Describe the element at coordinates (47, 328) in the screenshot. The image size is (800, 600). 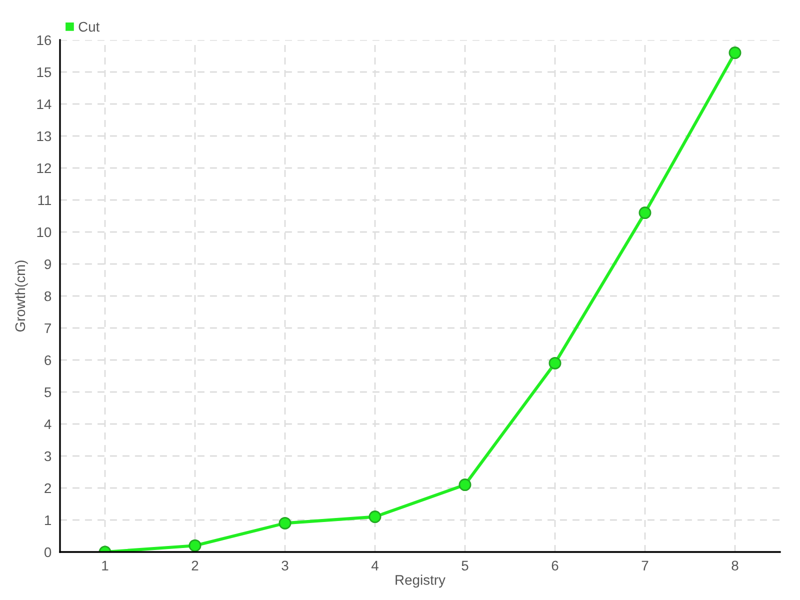
I see `y-tick-label: 7` at that location.